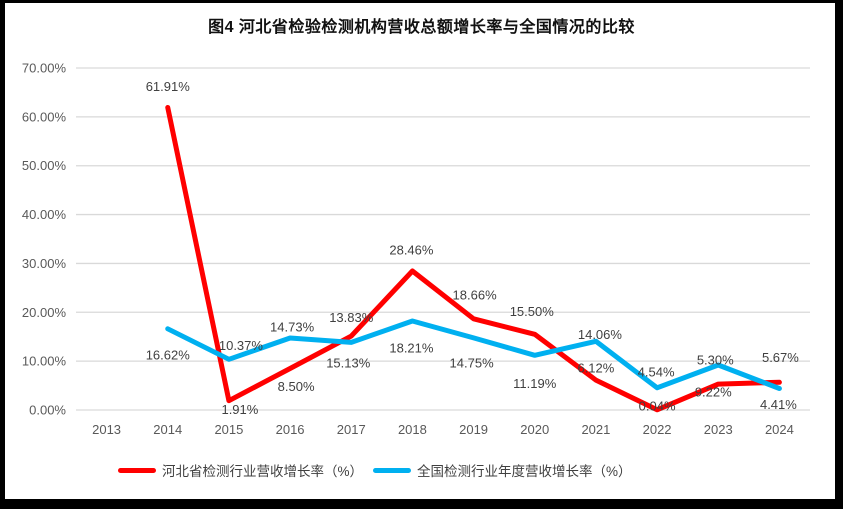  I want to click on y-tick-label: 70.00%, so click(44, 68).